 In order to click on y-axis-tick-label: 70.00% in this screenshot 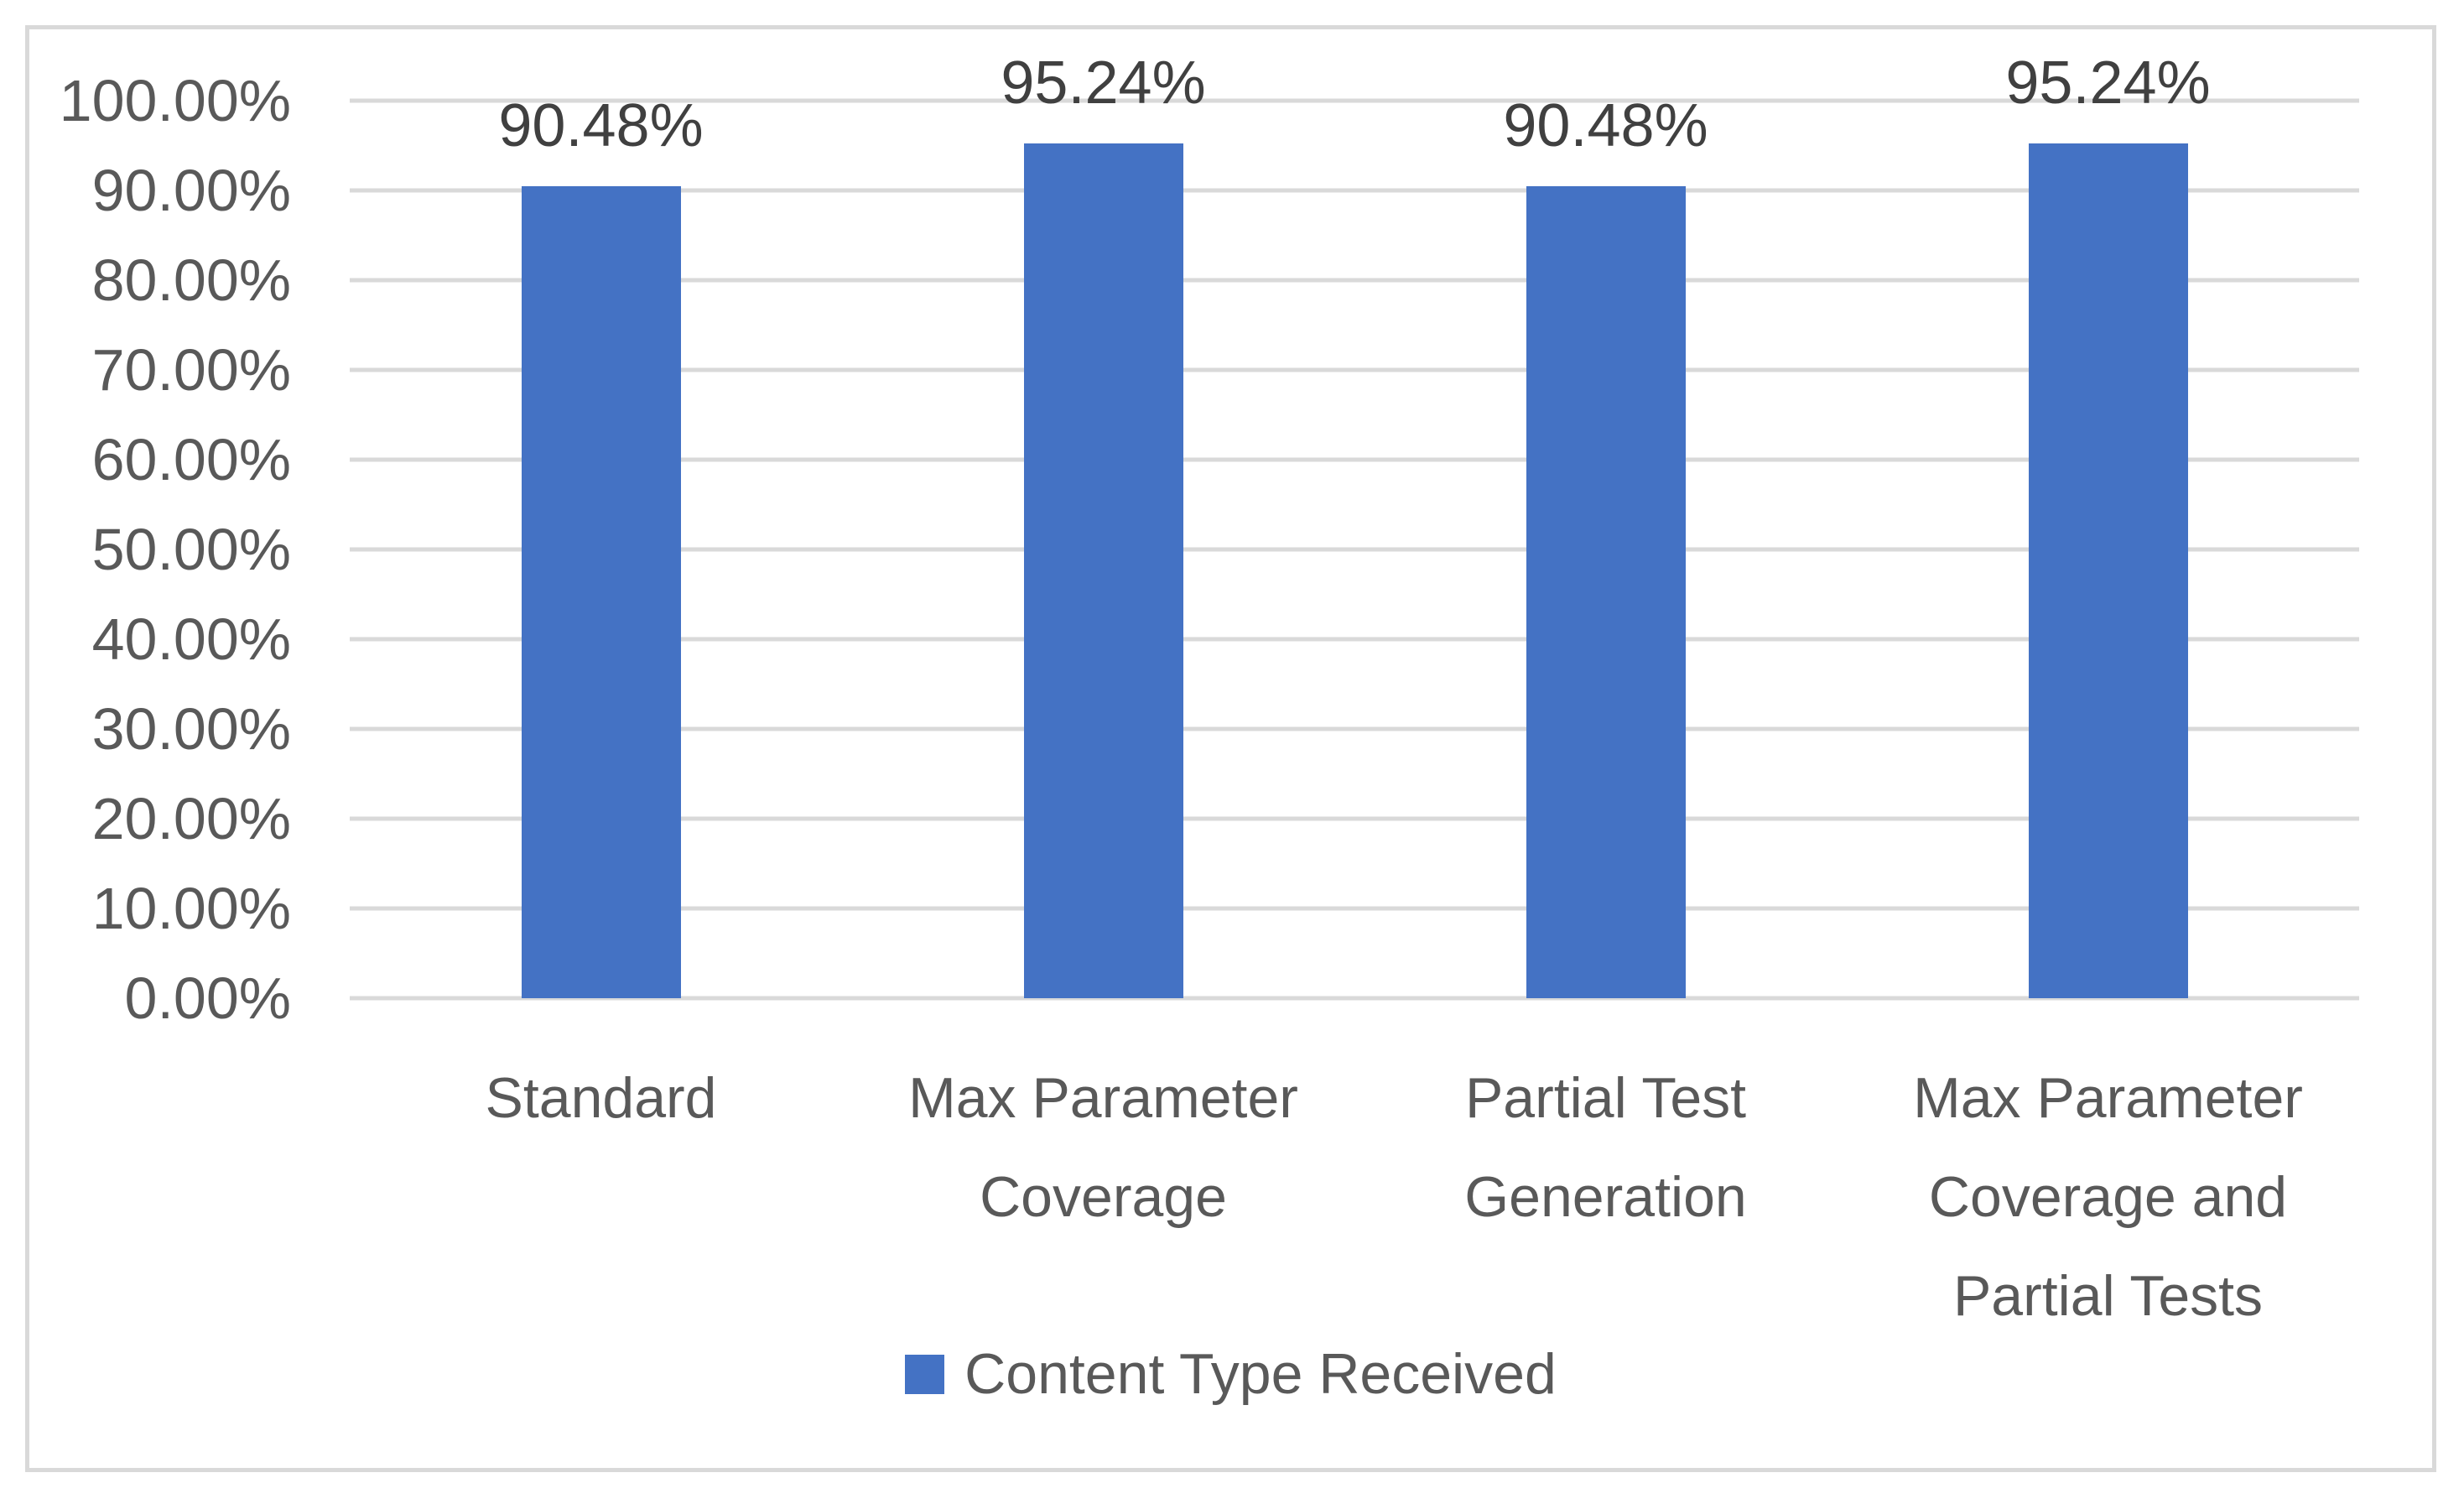, I will do `click(191, 370)`.